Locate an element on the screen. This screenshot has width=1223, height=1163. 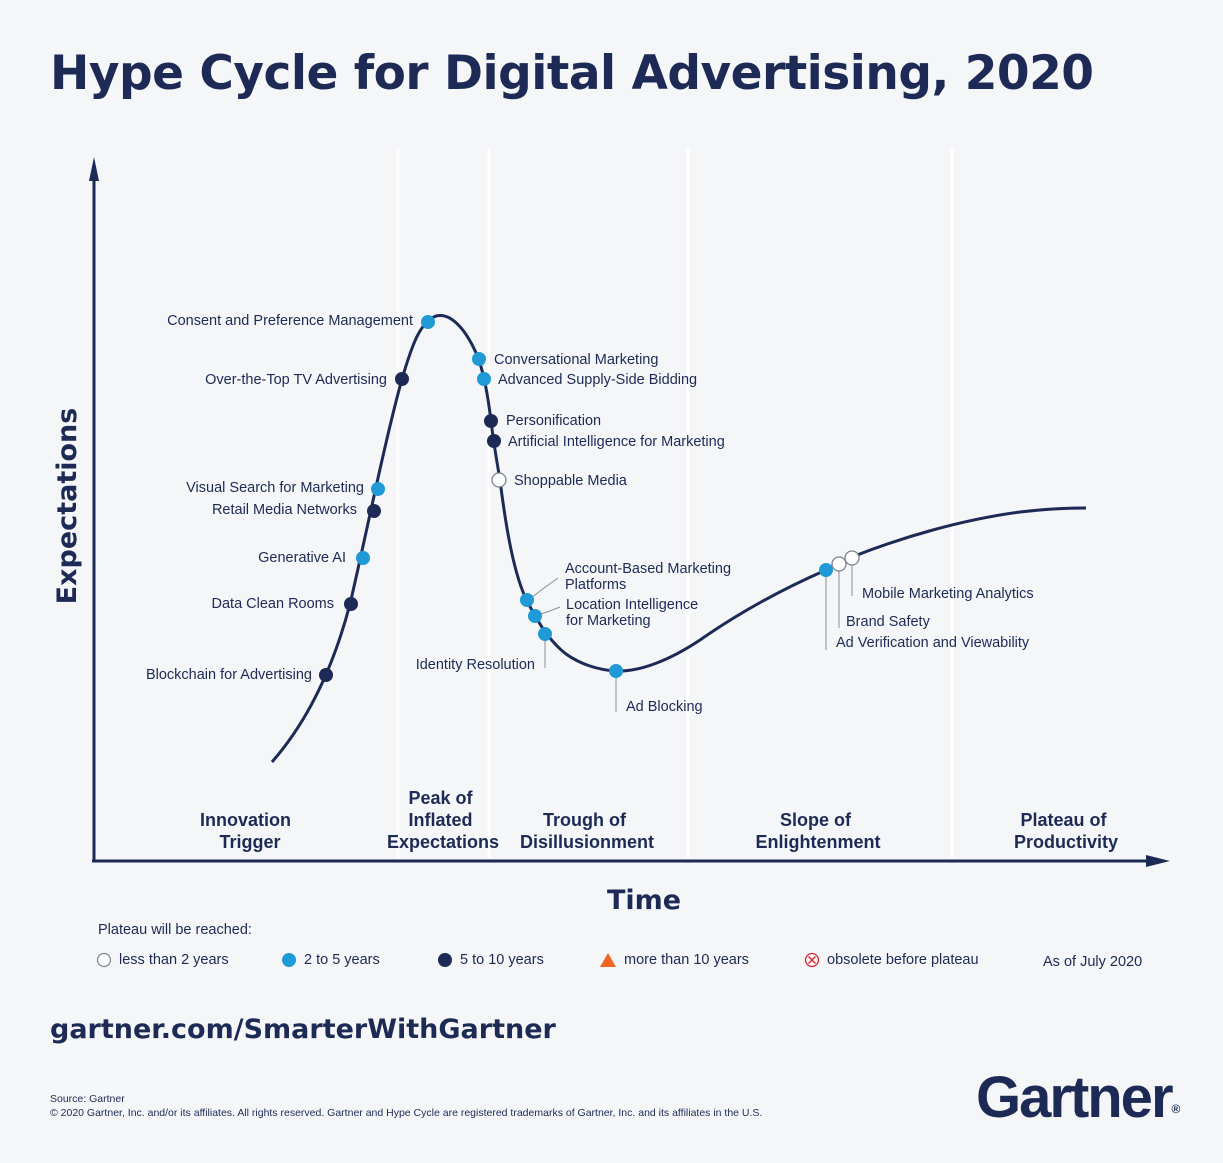
page-title: Hype Cycle for Digital Advertising, 2020 is located at coordinates (572, 73).